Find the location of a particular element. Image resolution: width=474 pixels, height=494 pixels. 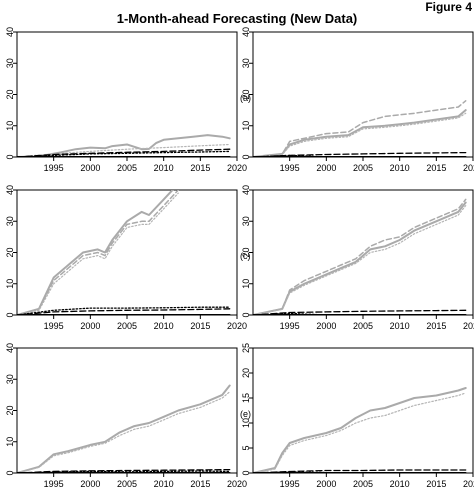

chart-title: 1-Month-ahead Forecasting (New Data) is located at coordinates (237, 18).